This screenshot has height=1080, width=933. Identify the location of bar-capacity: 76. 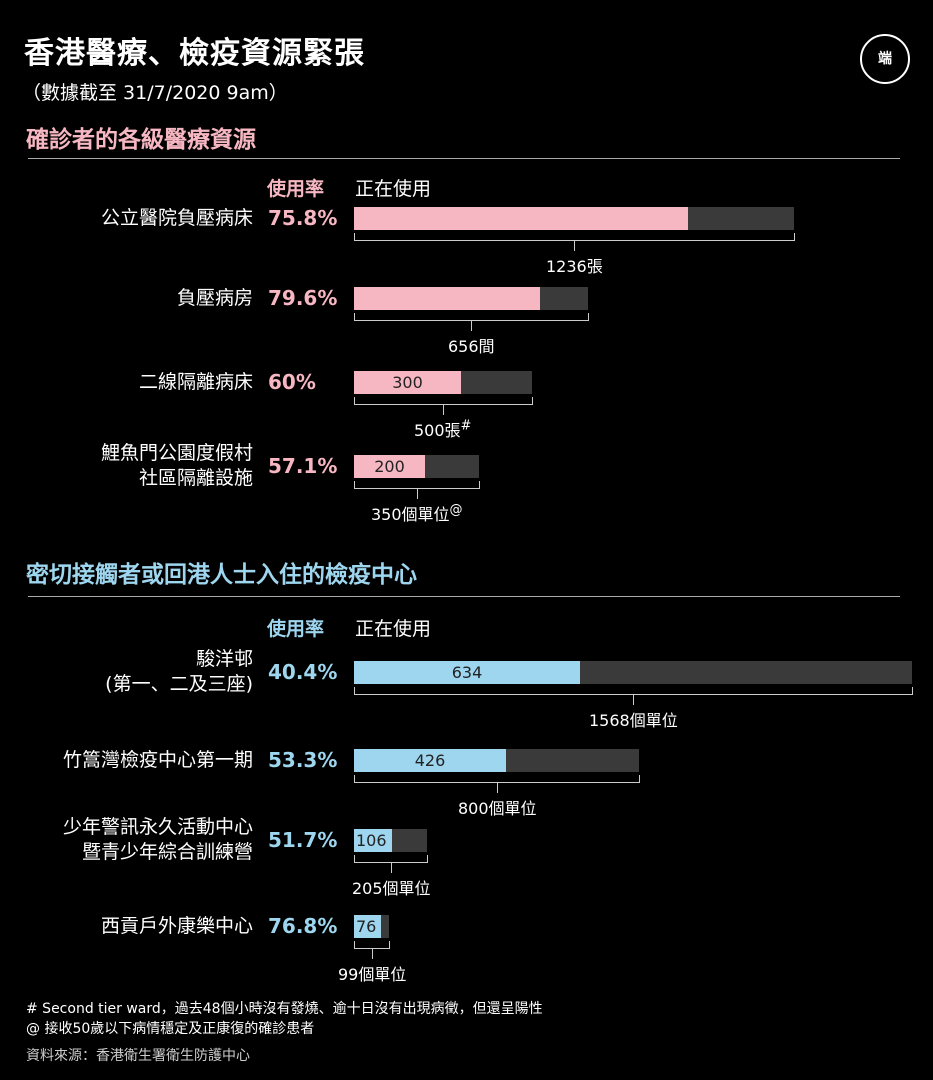
(371, 926).